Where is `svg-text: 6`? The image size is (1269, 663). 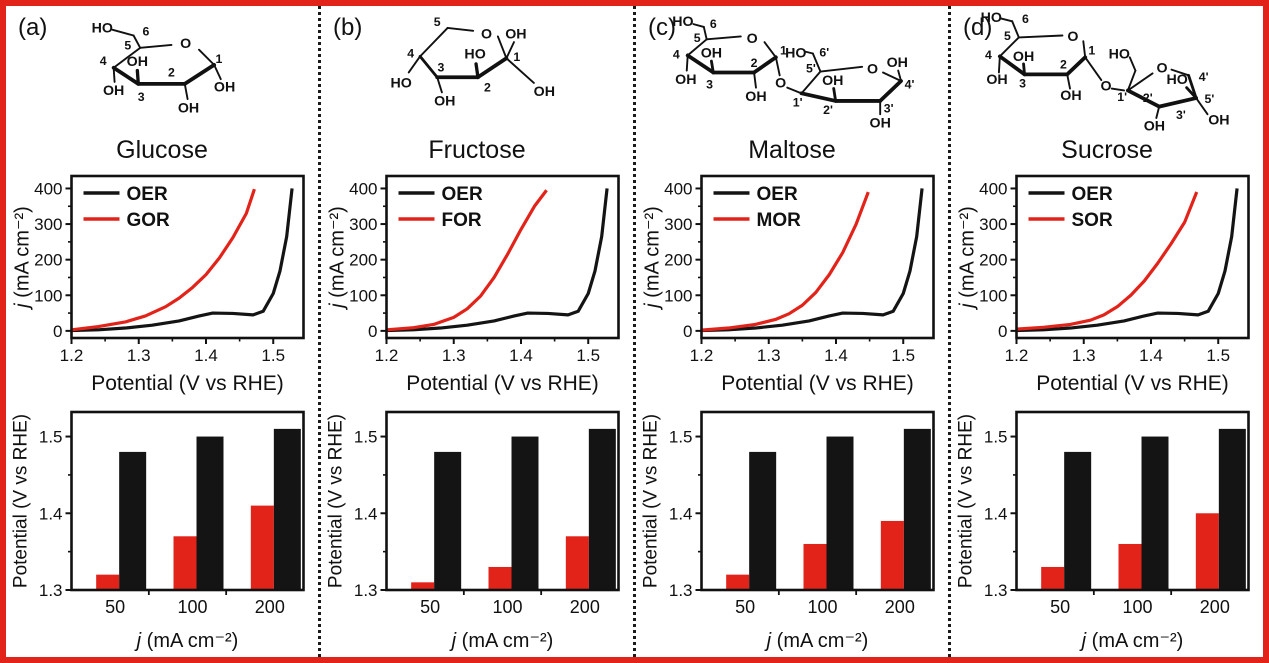 svg-text: 6 is located at coordinates (145, 31).